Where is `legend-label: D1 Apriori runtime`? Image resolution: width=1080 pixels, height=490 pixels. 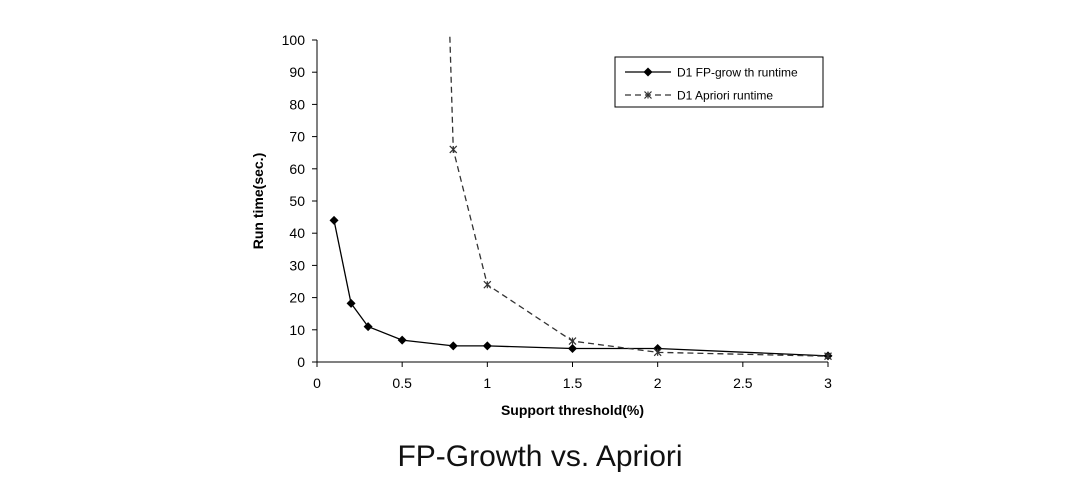 legend-label: D1 Apriori runtime is located at coordinates (725, 96).